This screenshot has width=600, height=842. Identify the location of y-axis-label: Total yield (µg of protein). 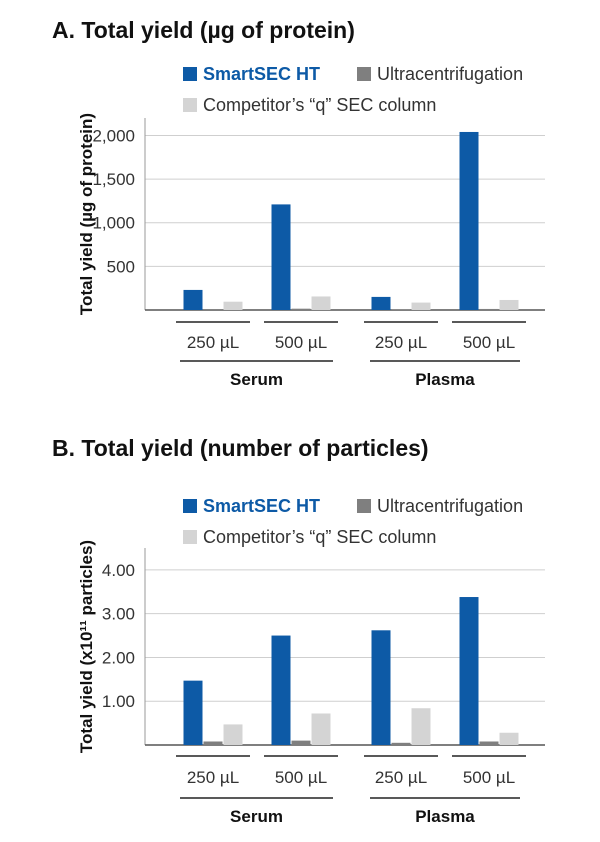
(86, 214).